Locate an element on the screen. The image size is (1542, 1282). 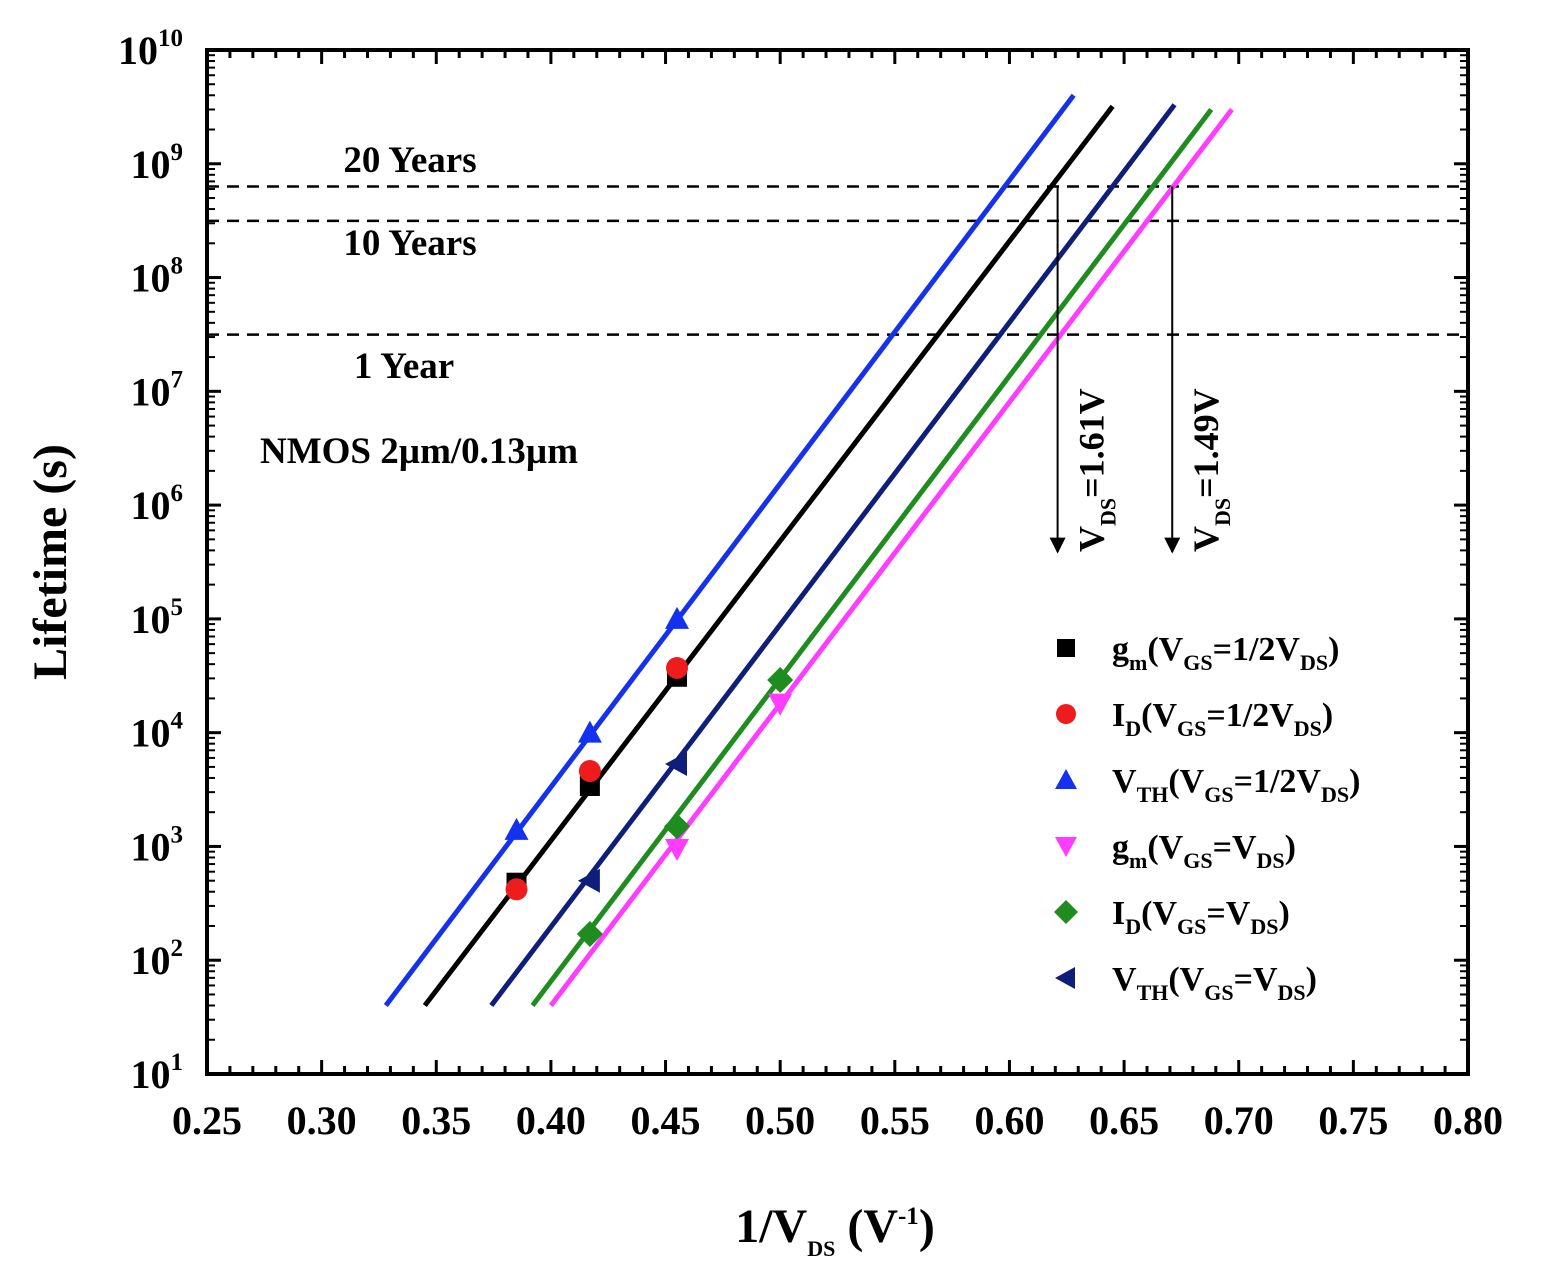
x-axis-label: 1/VDS (V-1) is located at coordinates (835, 1230).